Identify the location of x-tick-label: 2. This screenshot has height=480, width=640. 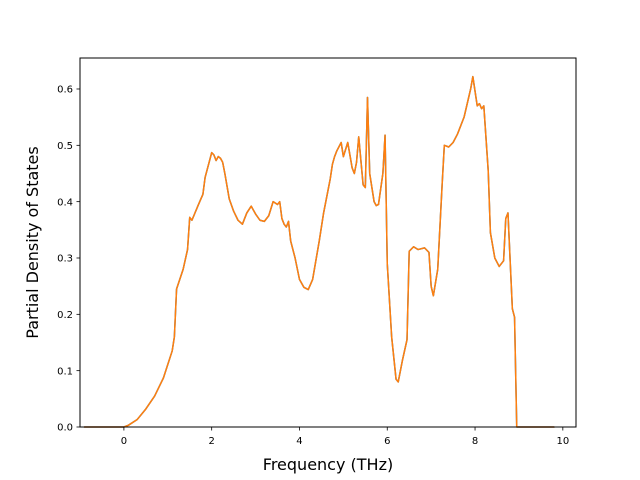
(211, 441).